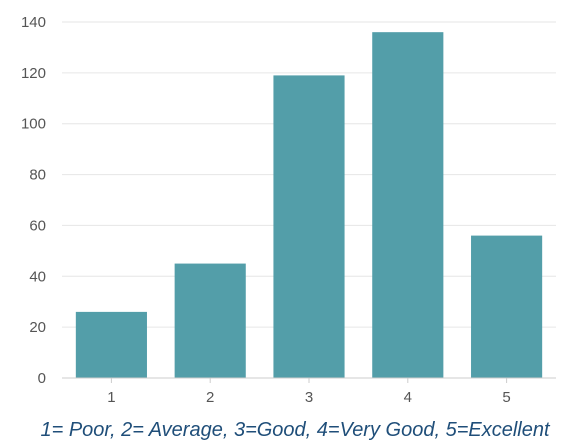  Describe the element at coordinates (33, 200) in the screenshot. I see `y-axis-tick-labels: 0 20 40 60 80 100 120 140` at that location.